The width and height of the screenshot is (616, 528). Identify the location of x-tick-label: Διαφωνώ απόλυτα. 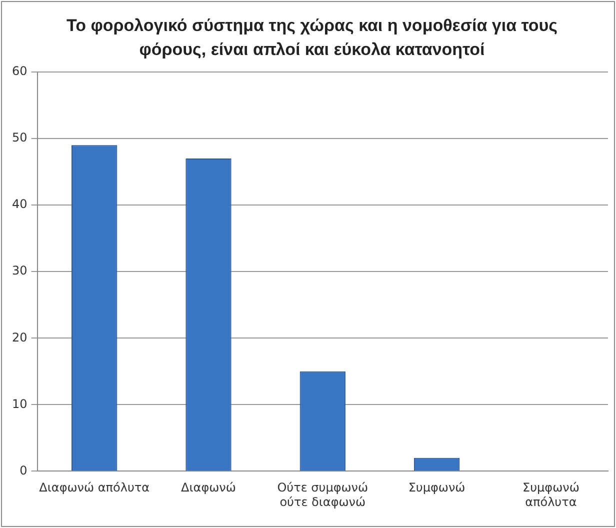
(94, 487).